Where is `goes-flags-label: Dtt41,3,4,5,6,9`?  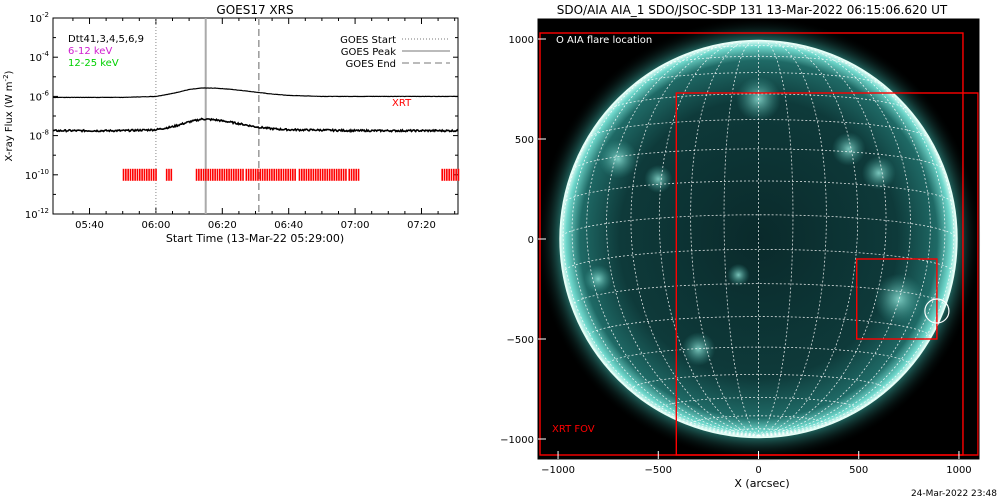 goes-flags-label: Dtt41,3,4,5,6,9 is located at coordinates (106, 39).